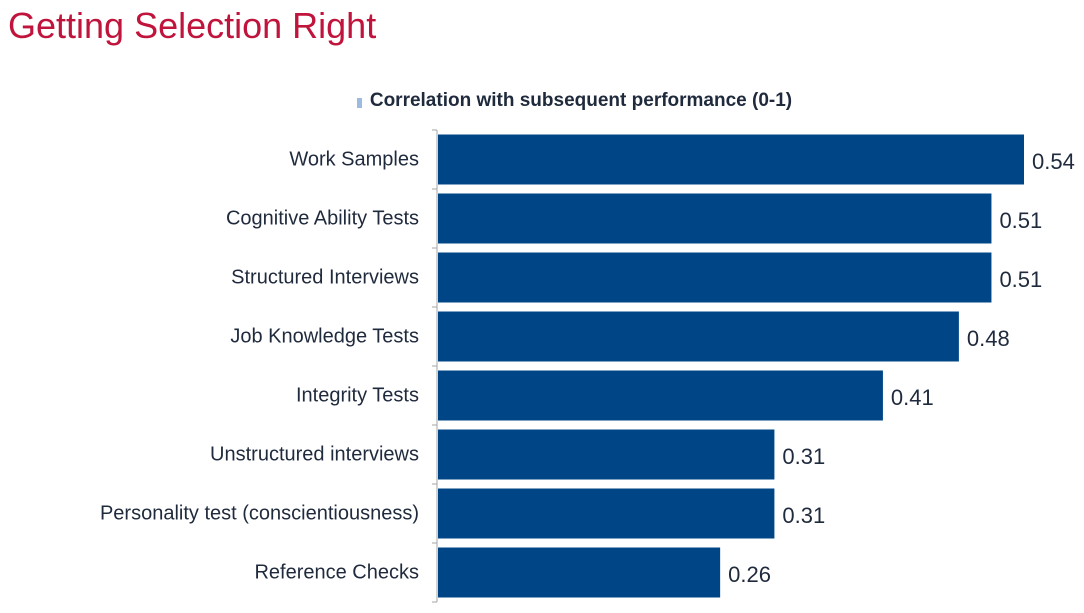  What do you see at coordinates (912, 397) in the screenshot?
I see `data-label: 0.41` at bounding box center [912, 397].